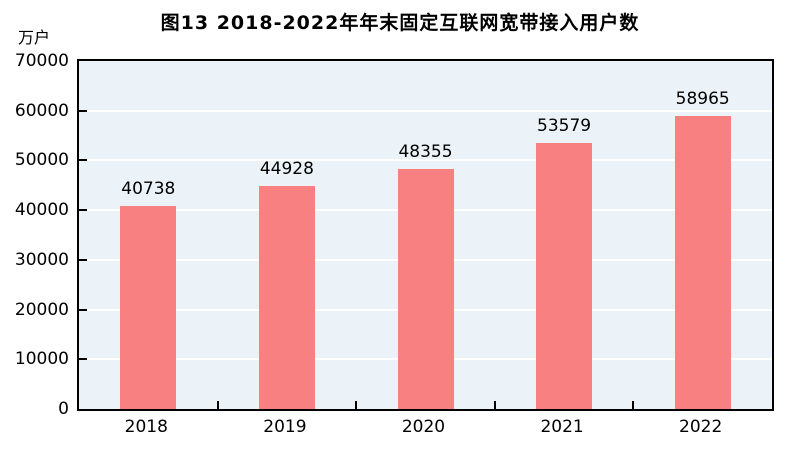 This screenshot has width=800, height=458. Describe the element at coordinates (148, 307) in the screenshot. I see `bar-2018` at that location.